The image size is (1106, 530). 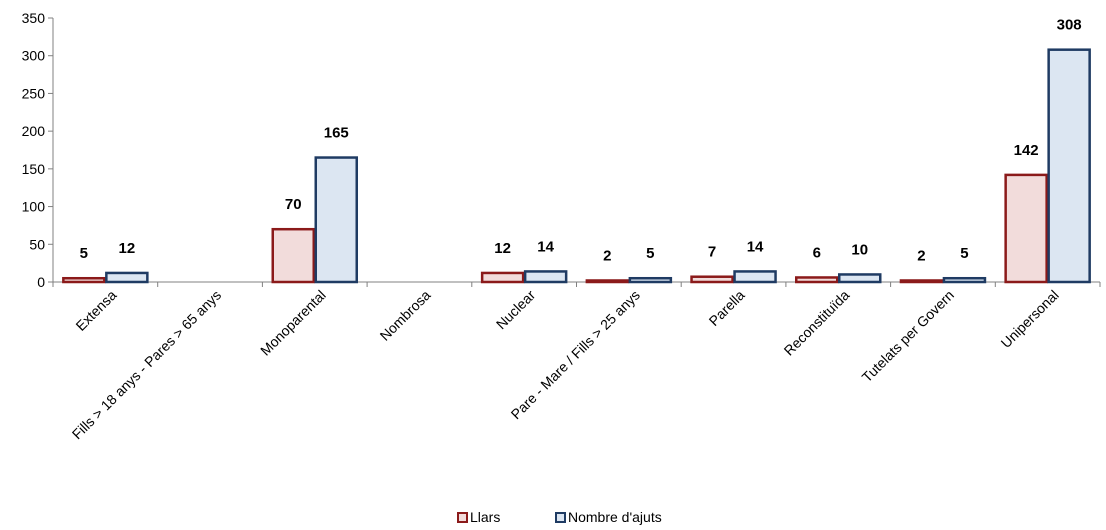 I want to click on legend-llars-swatch, so click(x=462, y=517).